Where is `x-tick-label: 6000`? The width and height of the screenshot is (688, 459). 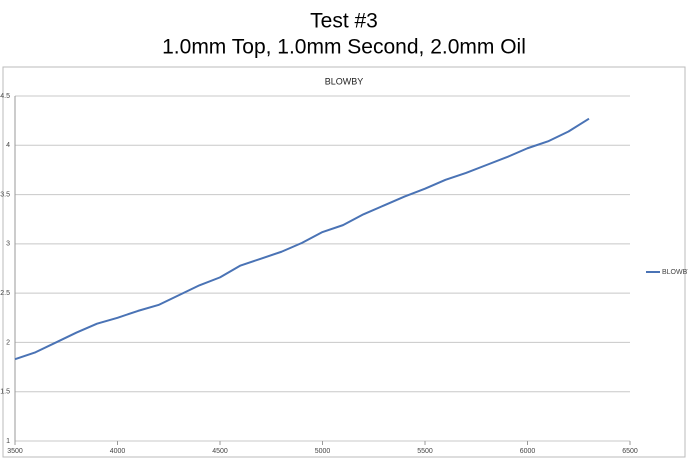 x-tick-label: 6000 is located at coordinates (528, 451).